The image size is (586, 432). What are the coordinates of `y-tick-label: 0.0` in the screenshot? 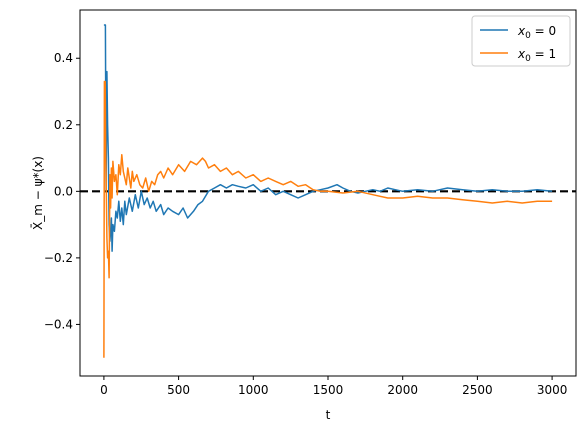 It's located at (63, 191).